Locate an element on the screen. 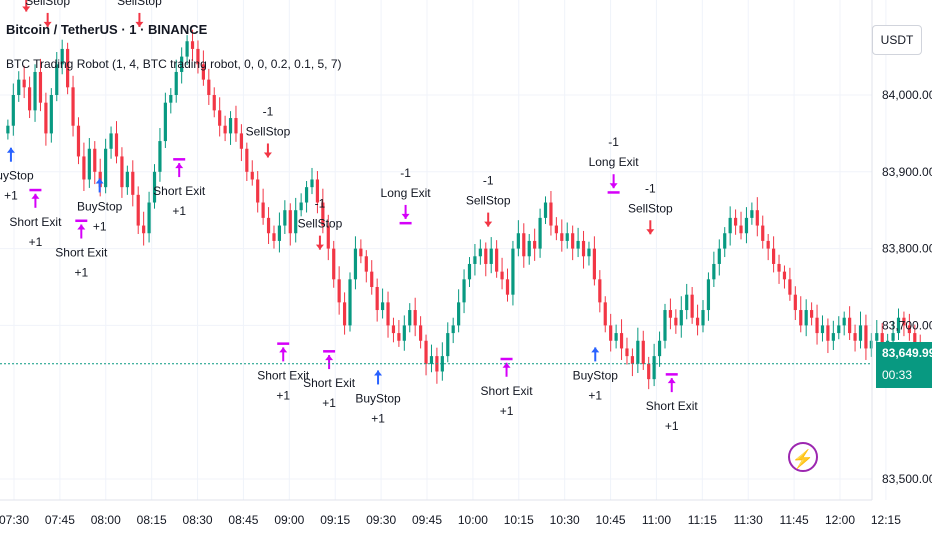 This screenshot has width=932, height=550. time-tick-label: 10:45 is located at coordinates (611, 520).